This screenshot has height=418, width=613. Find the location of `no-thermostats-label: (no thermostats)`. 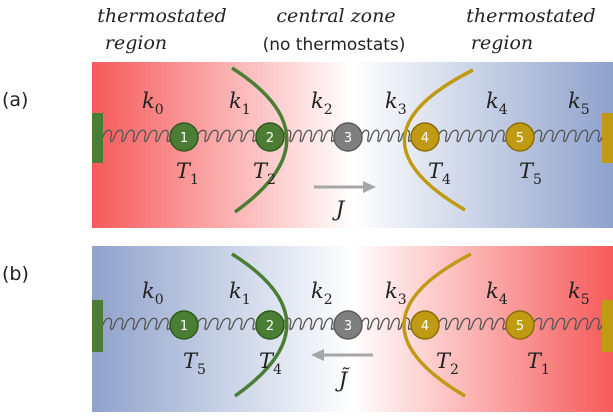

no-thermostats-label: (no thermostats) is located at coordinates (334, 45).